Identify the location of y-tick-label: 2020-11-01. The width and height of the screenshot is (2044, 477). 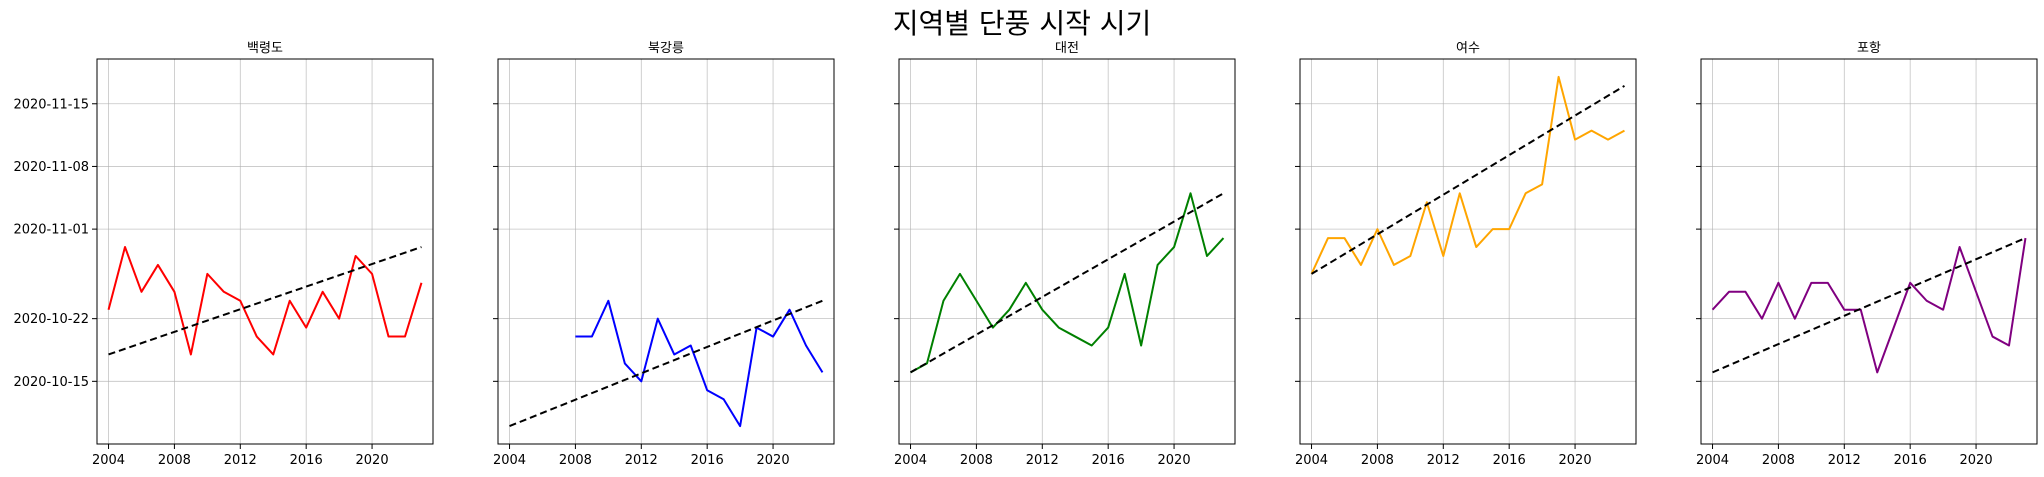
(51, 230).